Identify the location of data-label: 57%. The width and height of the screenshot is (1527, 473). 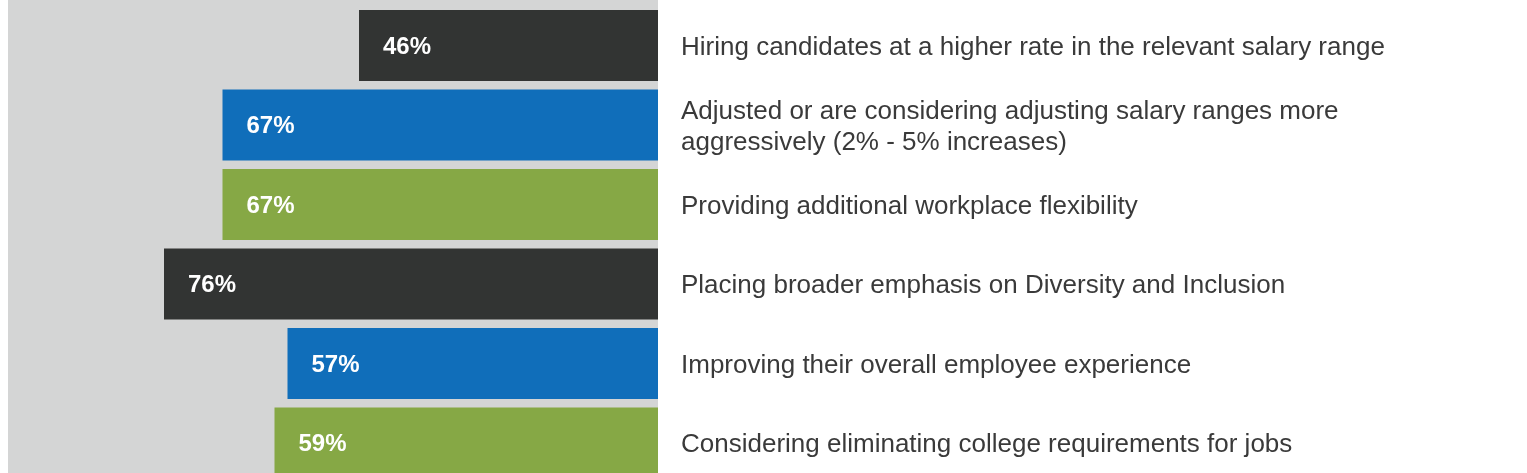
(335, 363).